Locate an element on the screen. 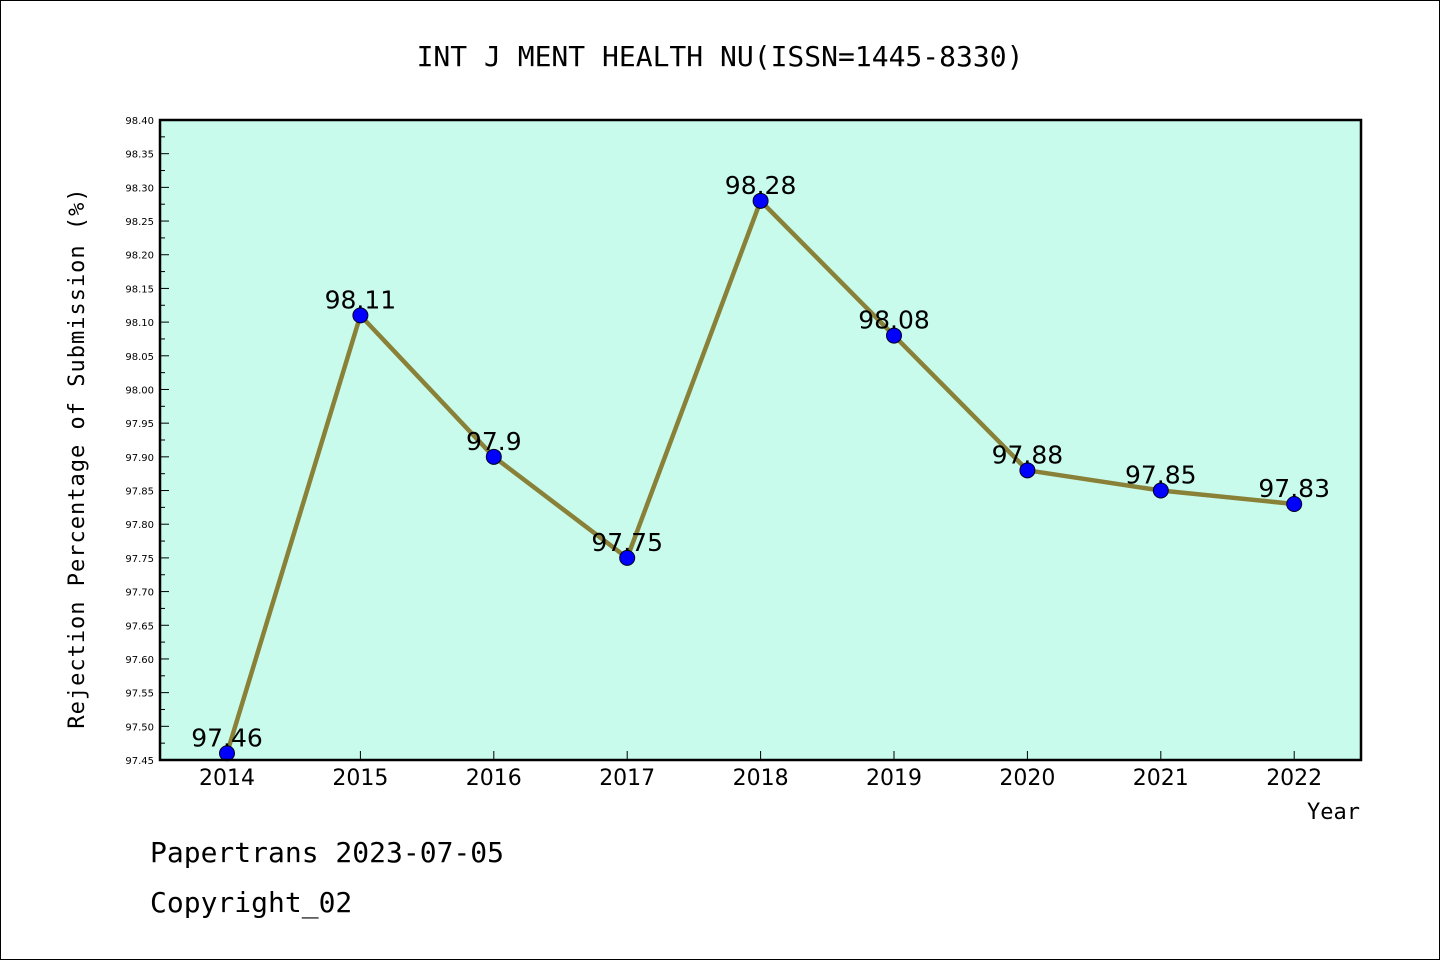  y-tick-label: 98.30 is located at coordinates (139, 188).